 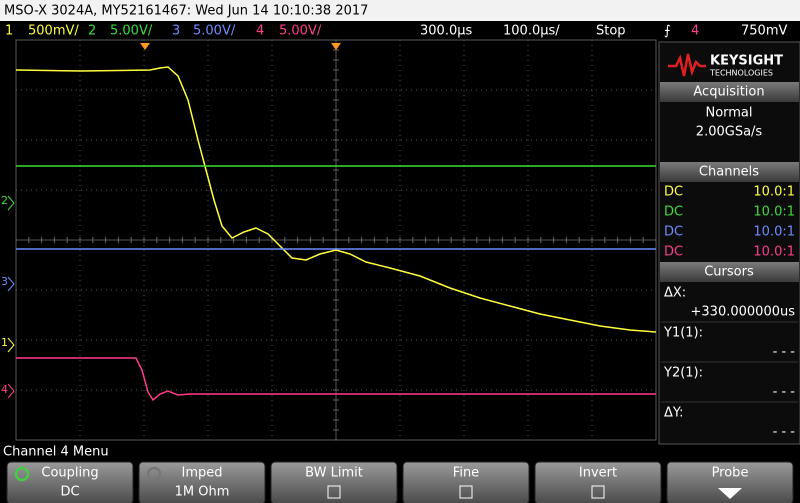 I want to click on softkey: Coupling DC, so click(x=70, y=482).